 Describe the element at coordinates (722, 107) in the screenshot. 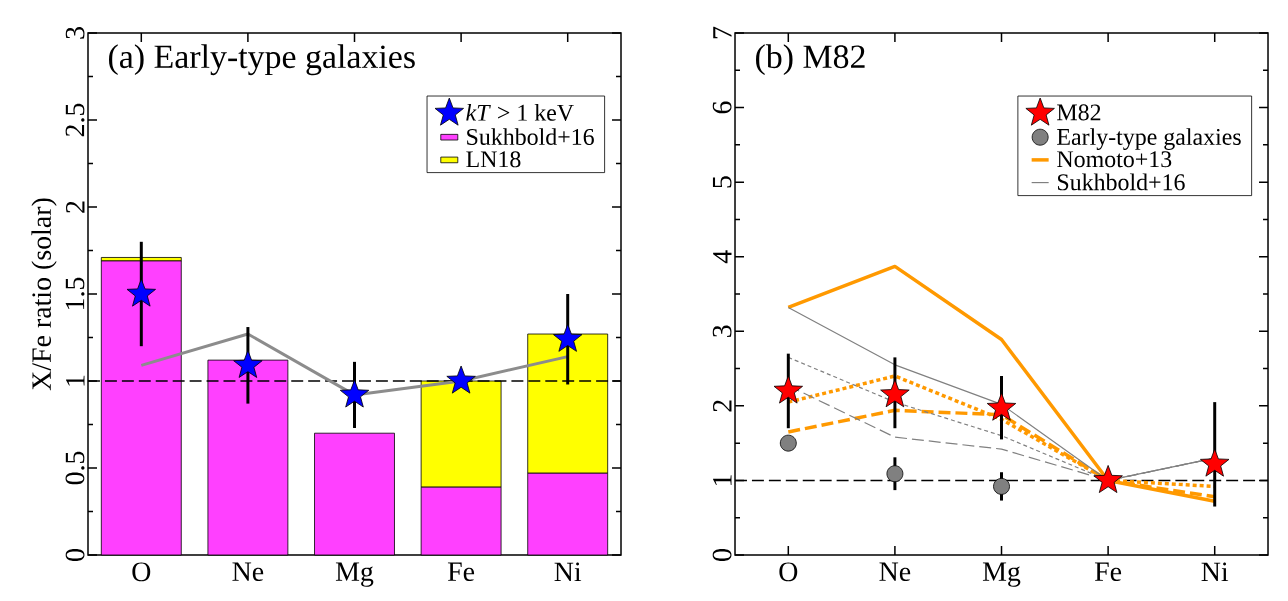

I see `y-tick-label: 6` at that location.